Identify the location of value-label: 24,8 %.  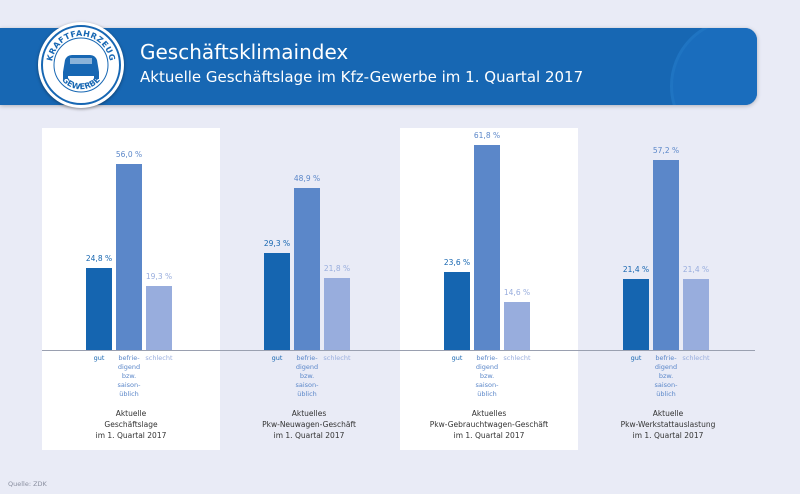
(99, 258).